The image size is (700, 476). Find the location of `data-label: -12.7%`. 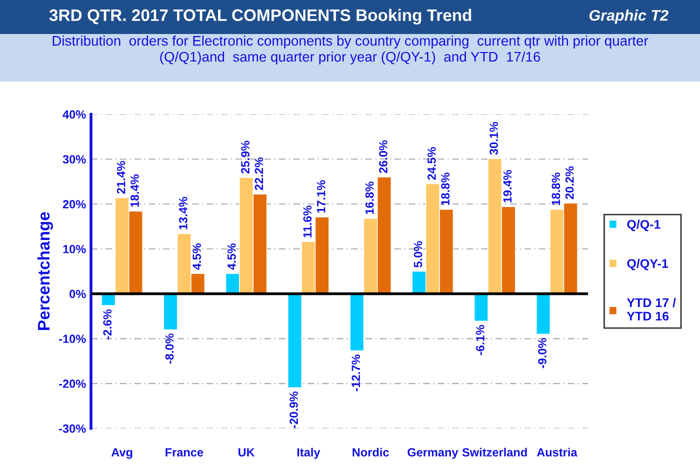

data-label: -12.7% is located at coordinates (356, 373).